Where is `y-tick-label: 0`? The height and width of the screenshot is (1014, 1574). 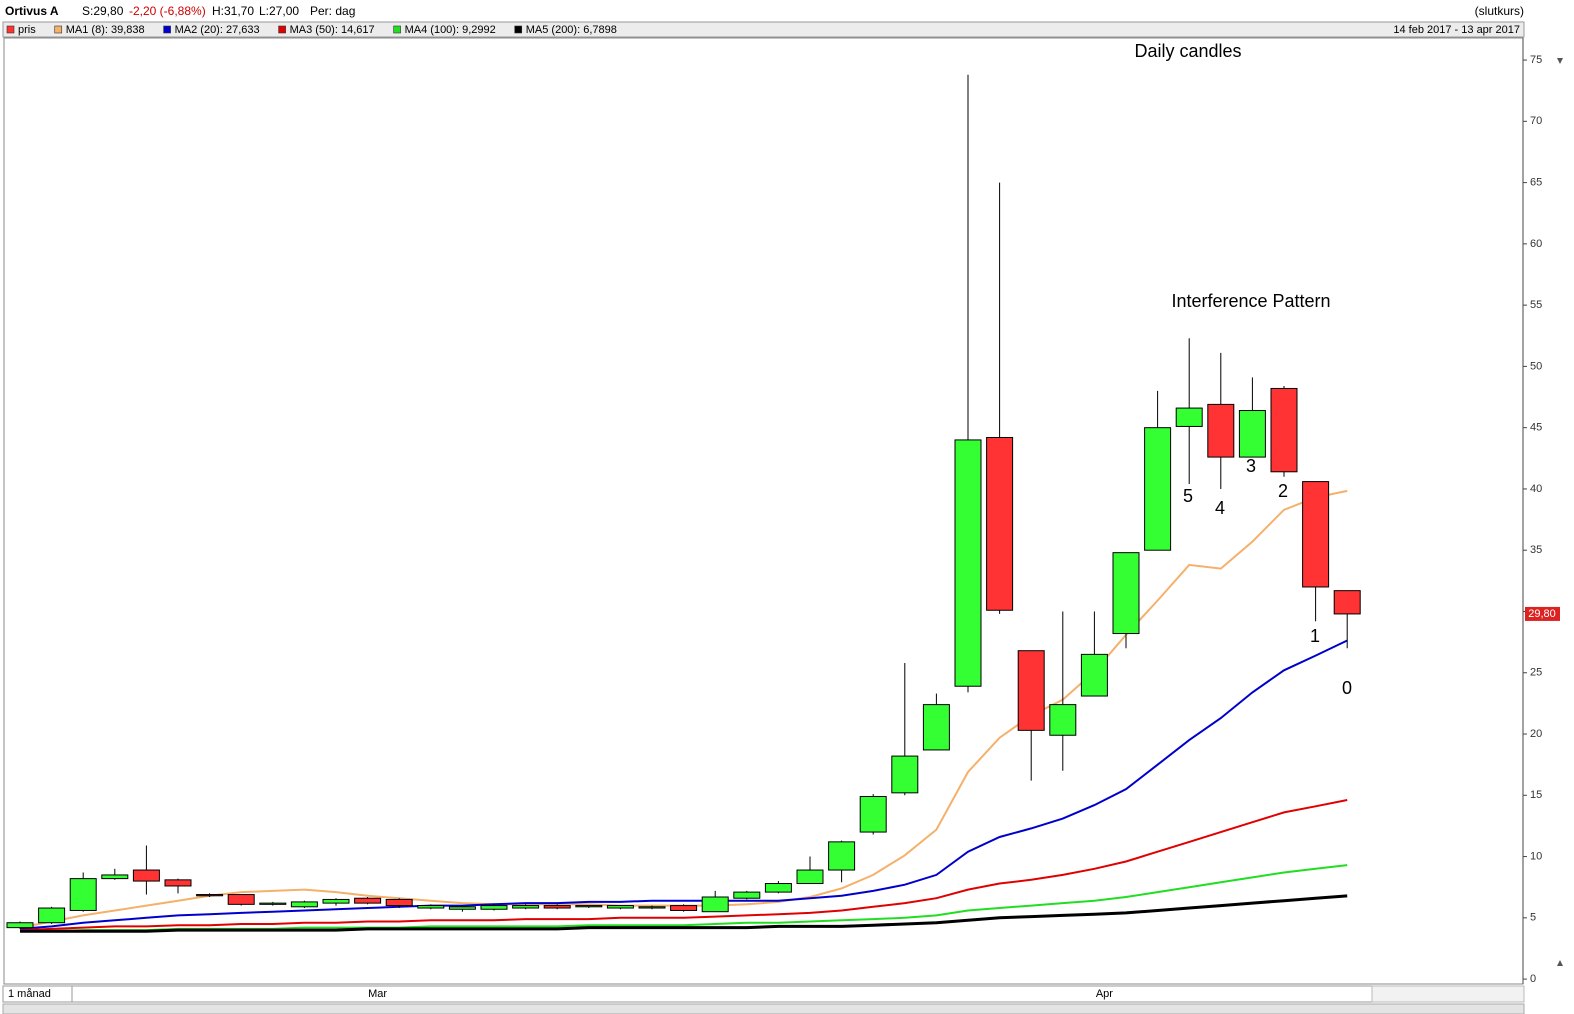
y-tick-label: 0 is located at coordinates (1533, 979).